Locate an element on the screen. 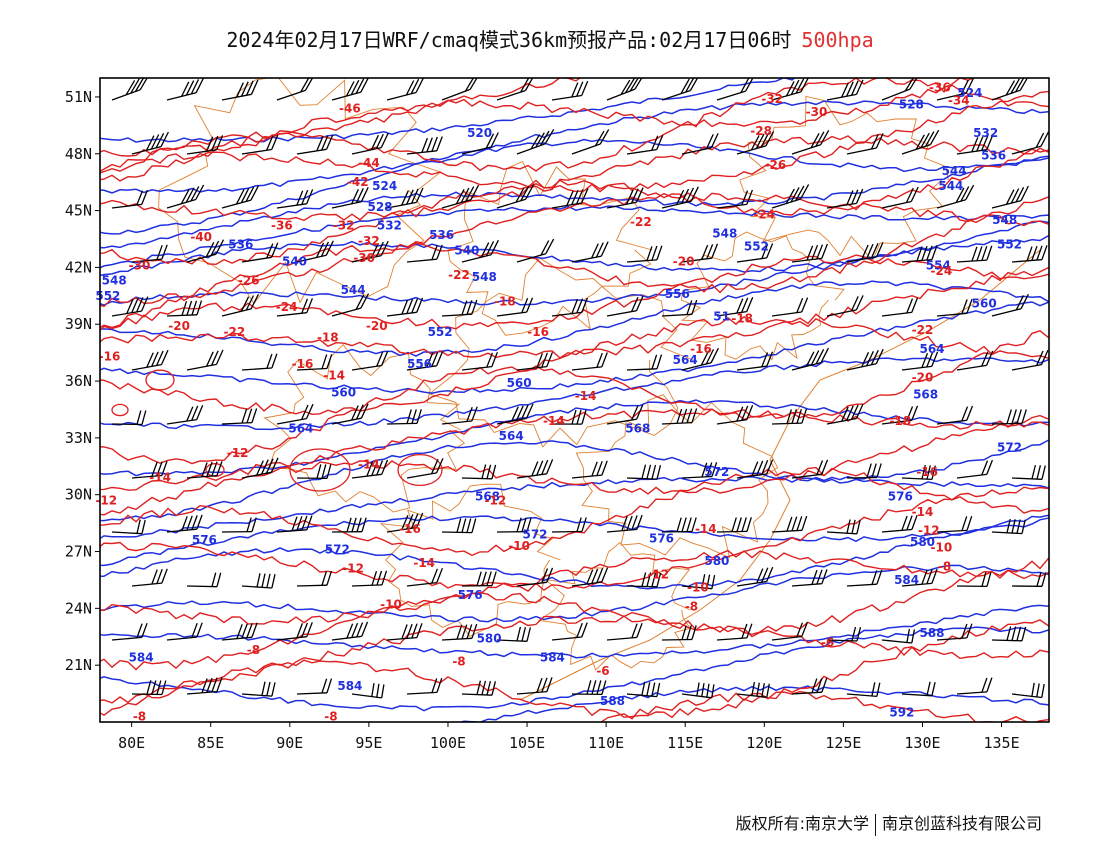 This screenshot has height=850, width=1100. height-label: 560 is located at coordinates (343, 392).